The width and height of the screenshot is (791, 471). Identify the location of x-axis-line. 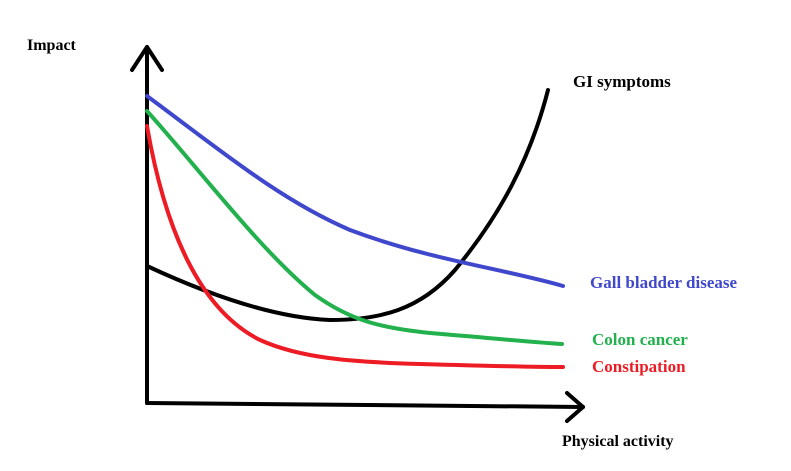
(365, 405).